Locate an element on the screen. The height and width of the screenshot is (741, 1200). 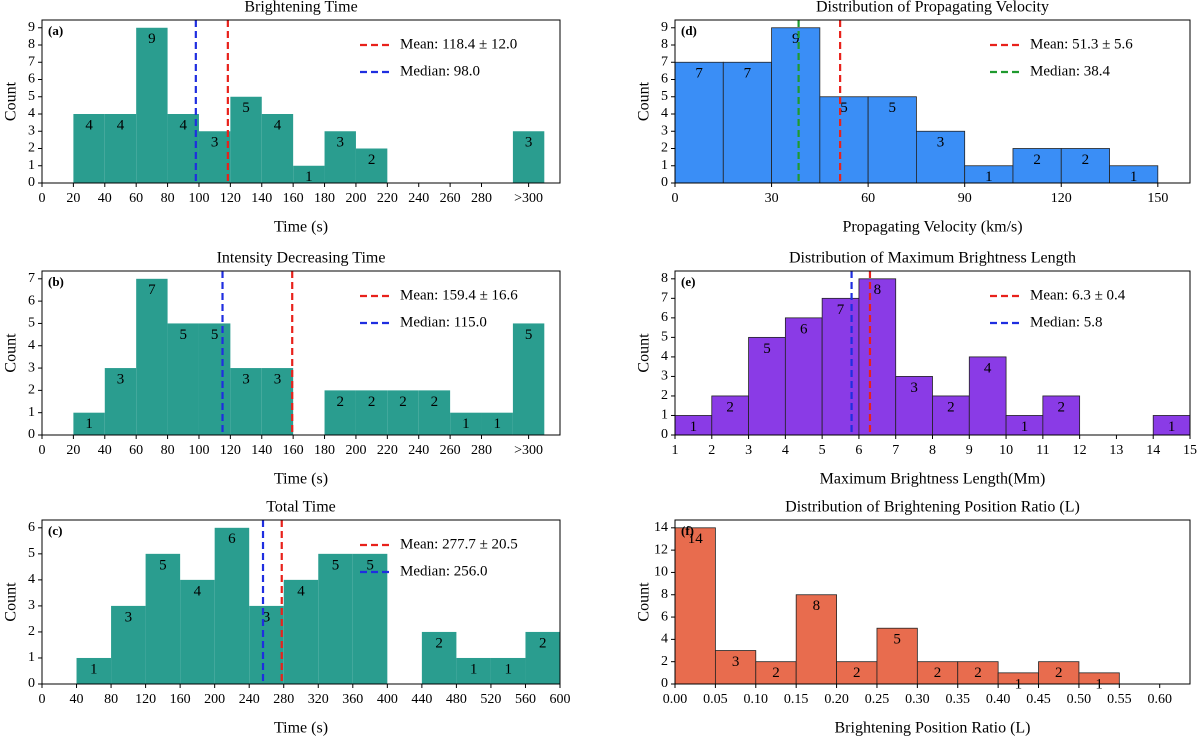
y-tick-label: 14 is located at coordinates (661, 527).